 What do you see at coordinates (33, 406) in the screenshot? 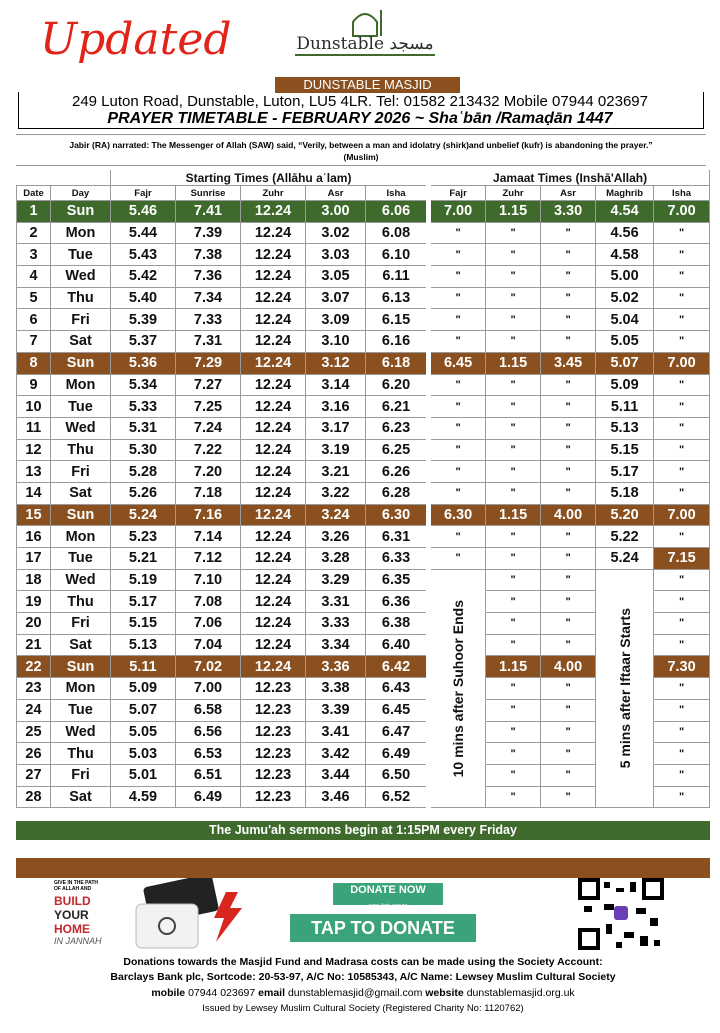
I see `date-cell: 10` at bounding box center [33, 406].